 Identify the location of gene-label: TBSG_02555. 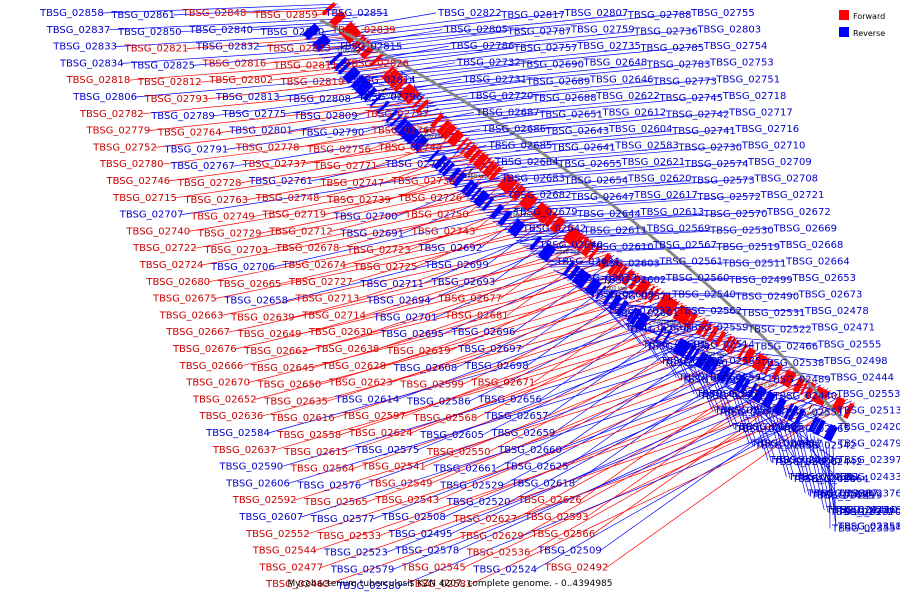
(849, 344).